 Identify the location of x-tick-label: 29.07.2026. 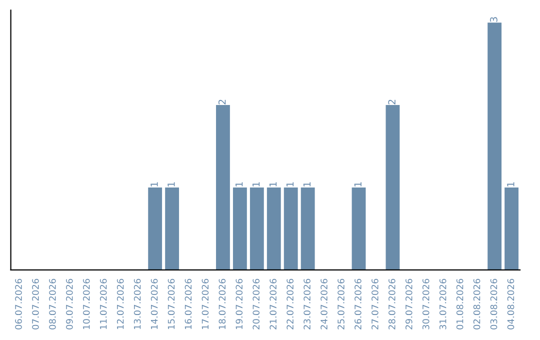
(408, 304).